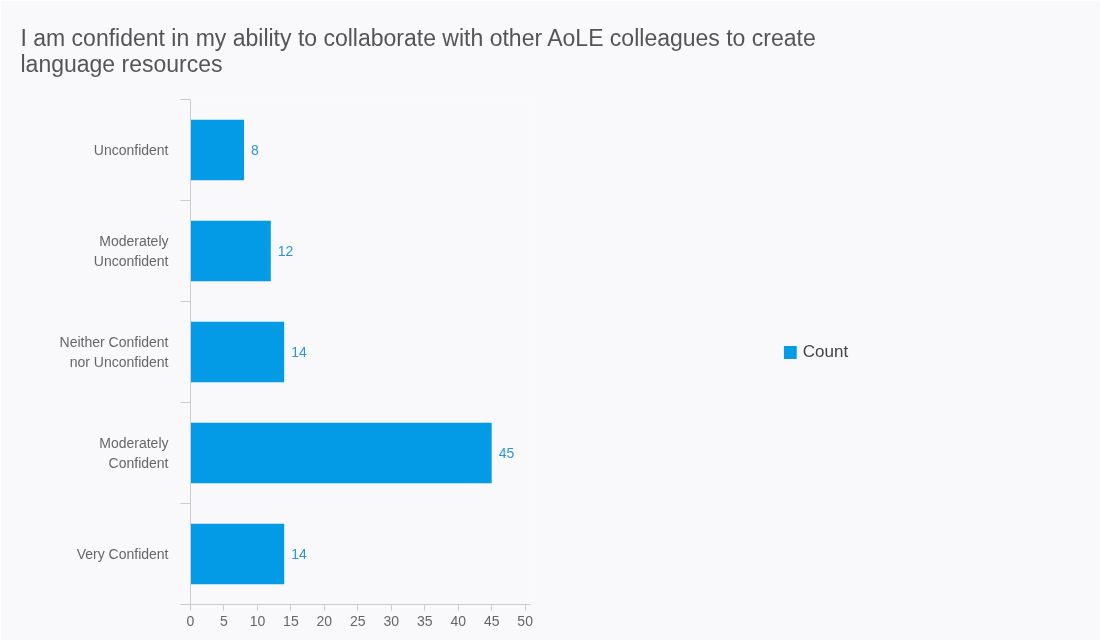 Image resolution: width=1102 pixels, height=641 pixels. What do you see at coordinates (224, 620) in the screenshot?
I see `x-tick-label: 5` at bounding box center [224, 620].